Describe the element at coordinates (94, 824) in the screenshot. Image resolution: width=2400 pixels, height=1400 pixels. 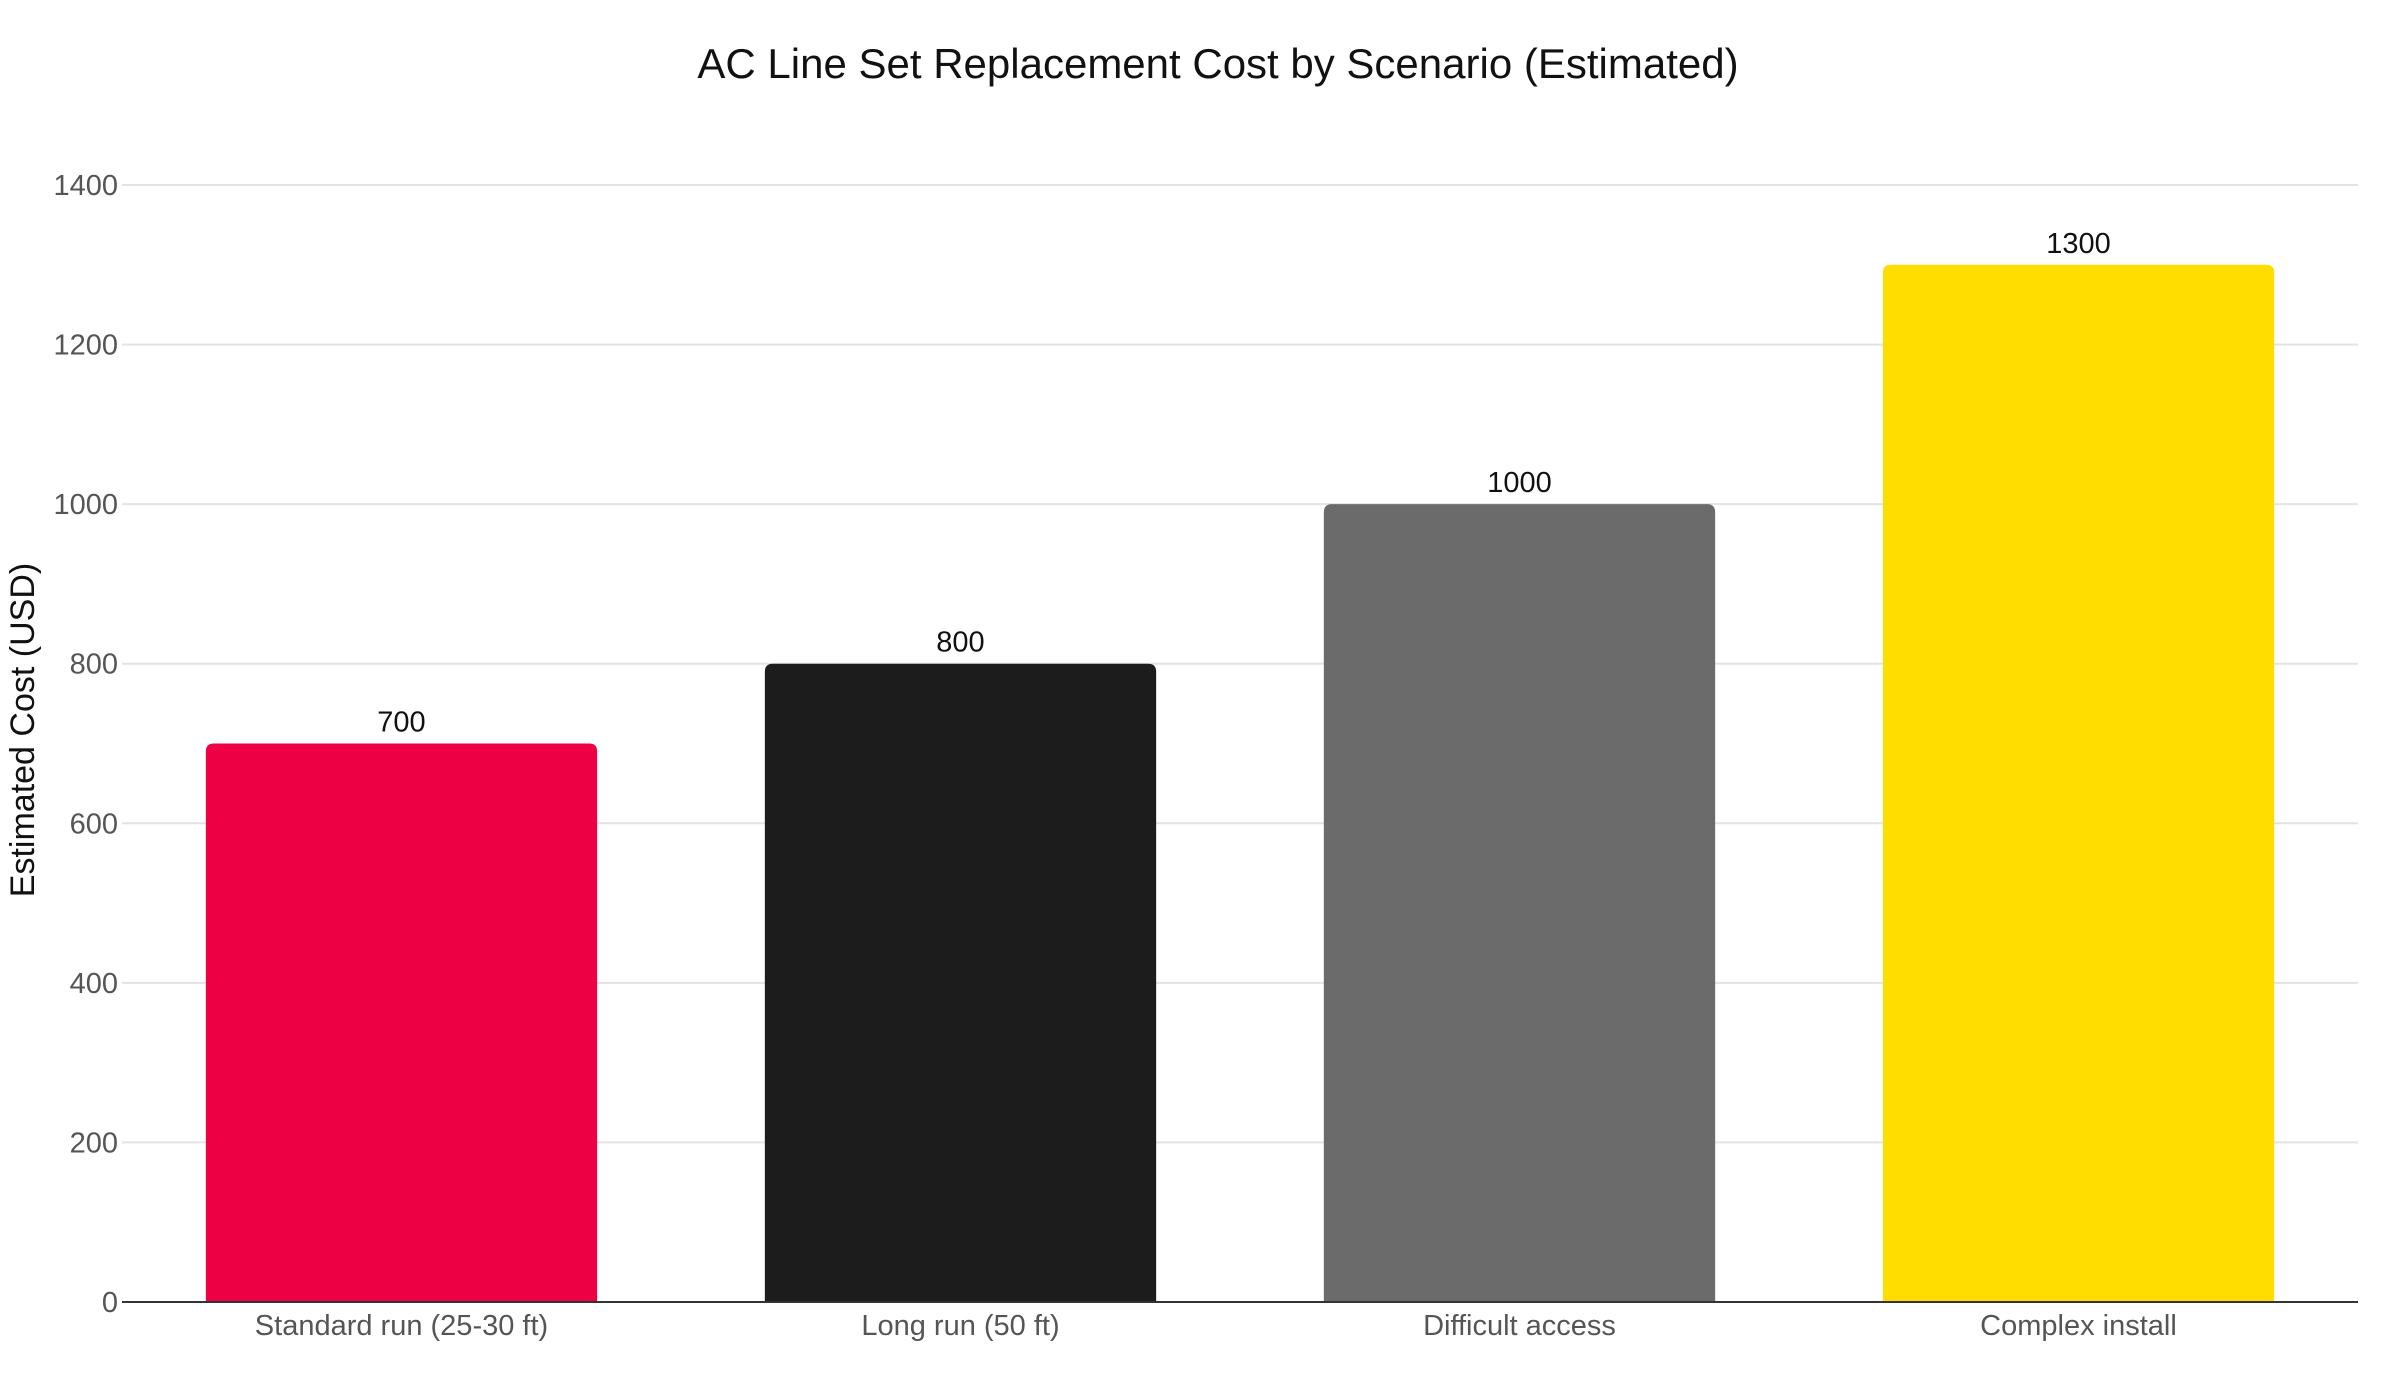
I see `y-tick-label: 600` at that location.